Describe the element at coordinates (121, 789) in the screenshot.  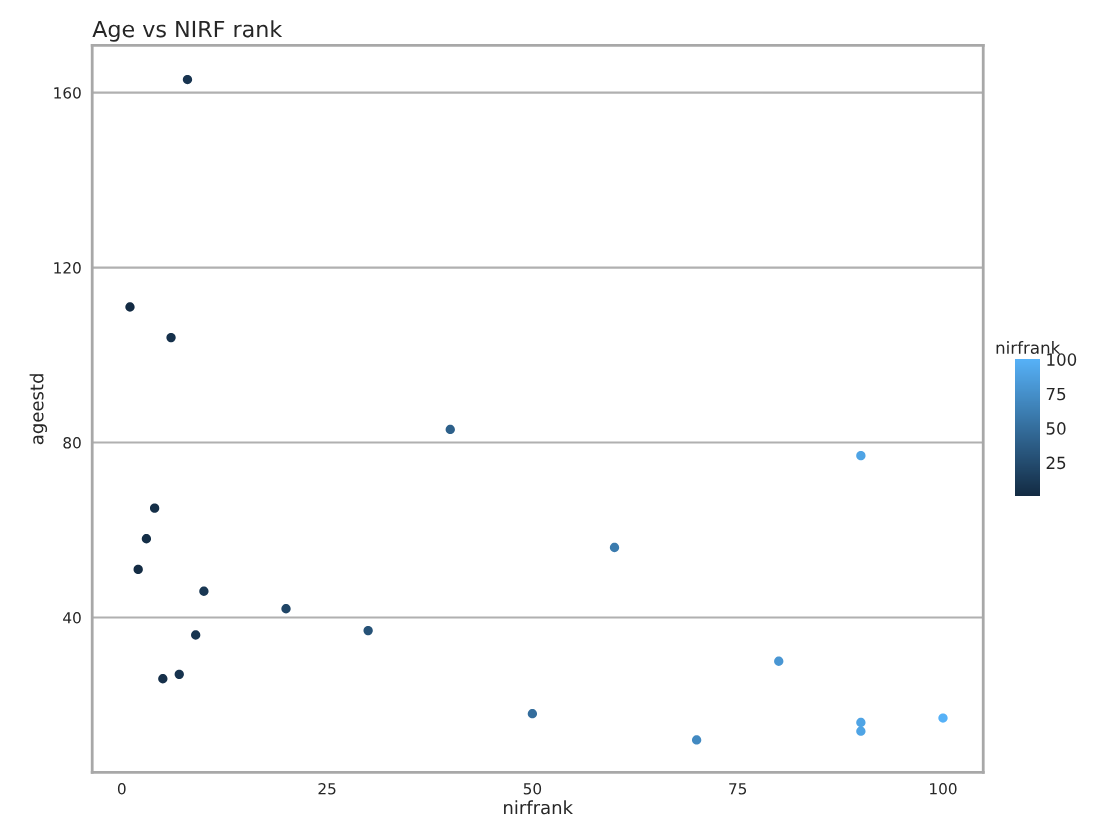
I see `x-tick-label: 0` at that location.